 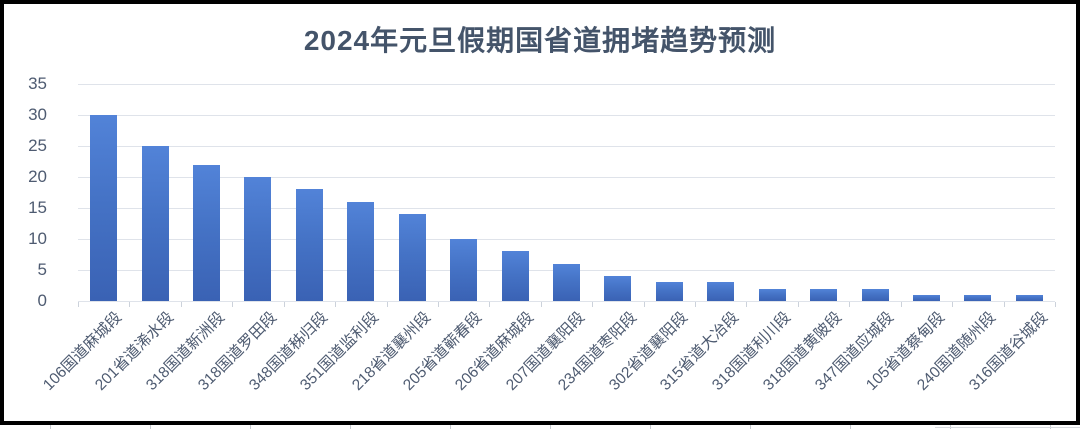 What do you see at coordinates (540, 40) in the screenshot?
I see `chart-title: 2024年元旦假期国省道拥堵趋势预测` at bounding box center [540, 40].